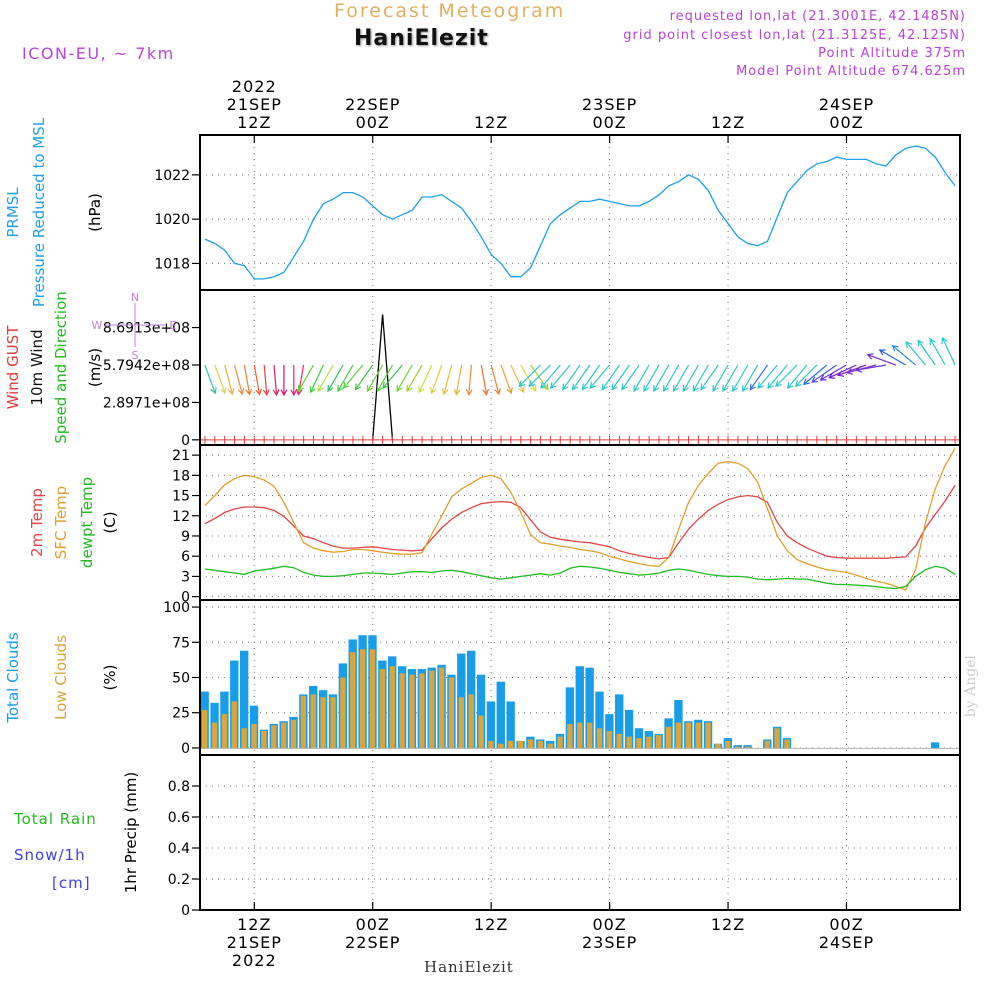 The image size is (1000, 1000). I want to click on compass-s: S, so click(135, 355).